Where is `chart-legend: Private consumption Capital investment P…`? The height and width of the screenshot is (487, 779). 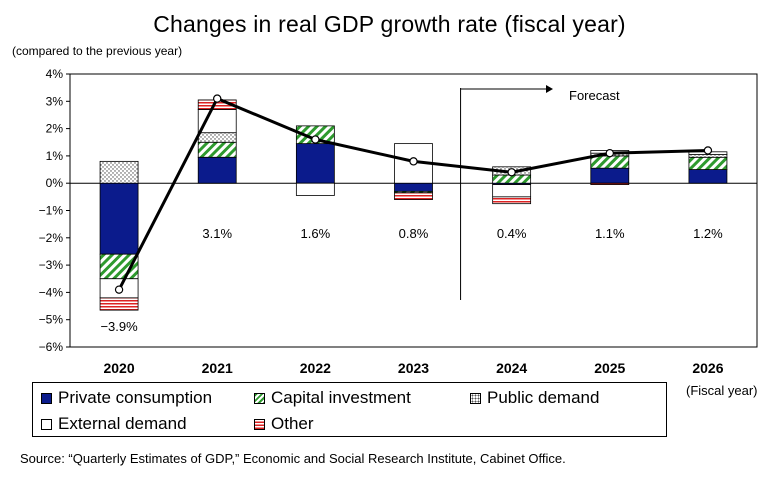
chart-legend: Private consumption Capital investment P… is located at coordinates (349, 409).